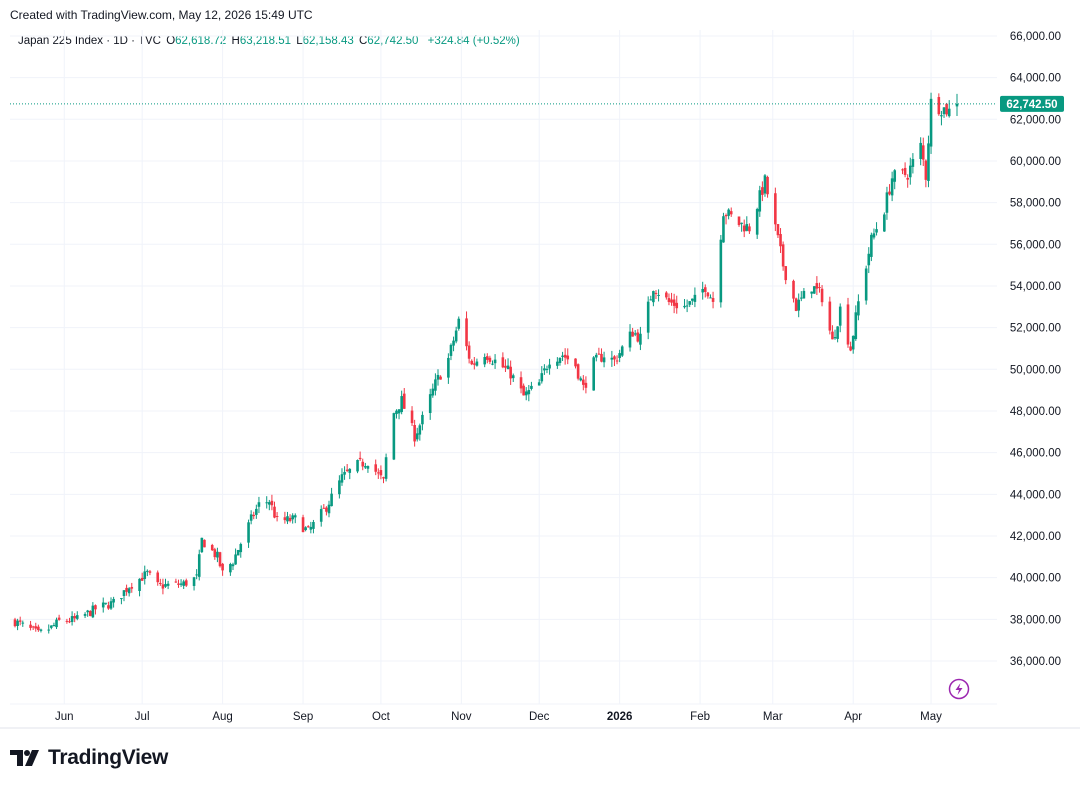 The height and width of the screenshot is (787, 1080). I want to click on time-axis: Jun Jul Aug Sep Oct Nov Dec 2026 Feb Mar Apr May, so click(498, 717).